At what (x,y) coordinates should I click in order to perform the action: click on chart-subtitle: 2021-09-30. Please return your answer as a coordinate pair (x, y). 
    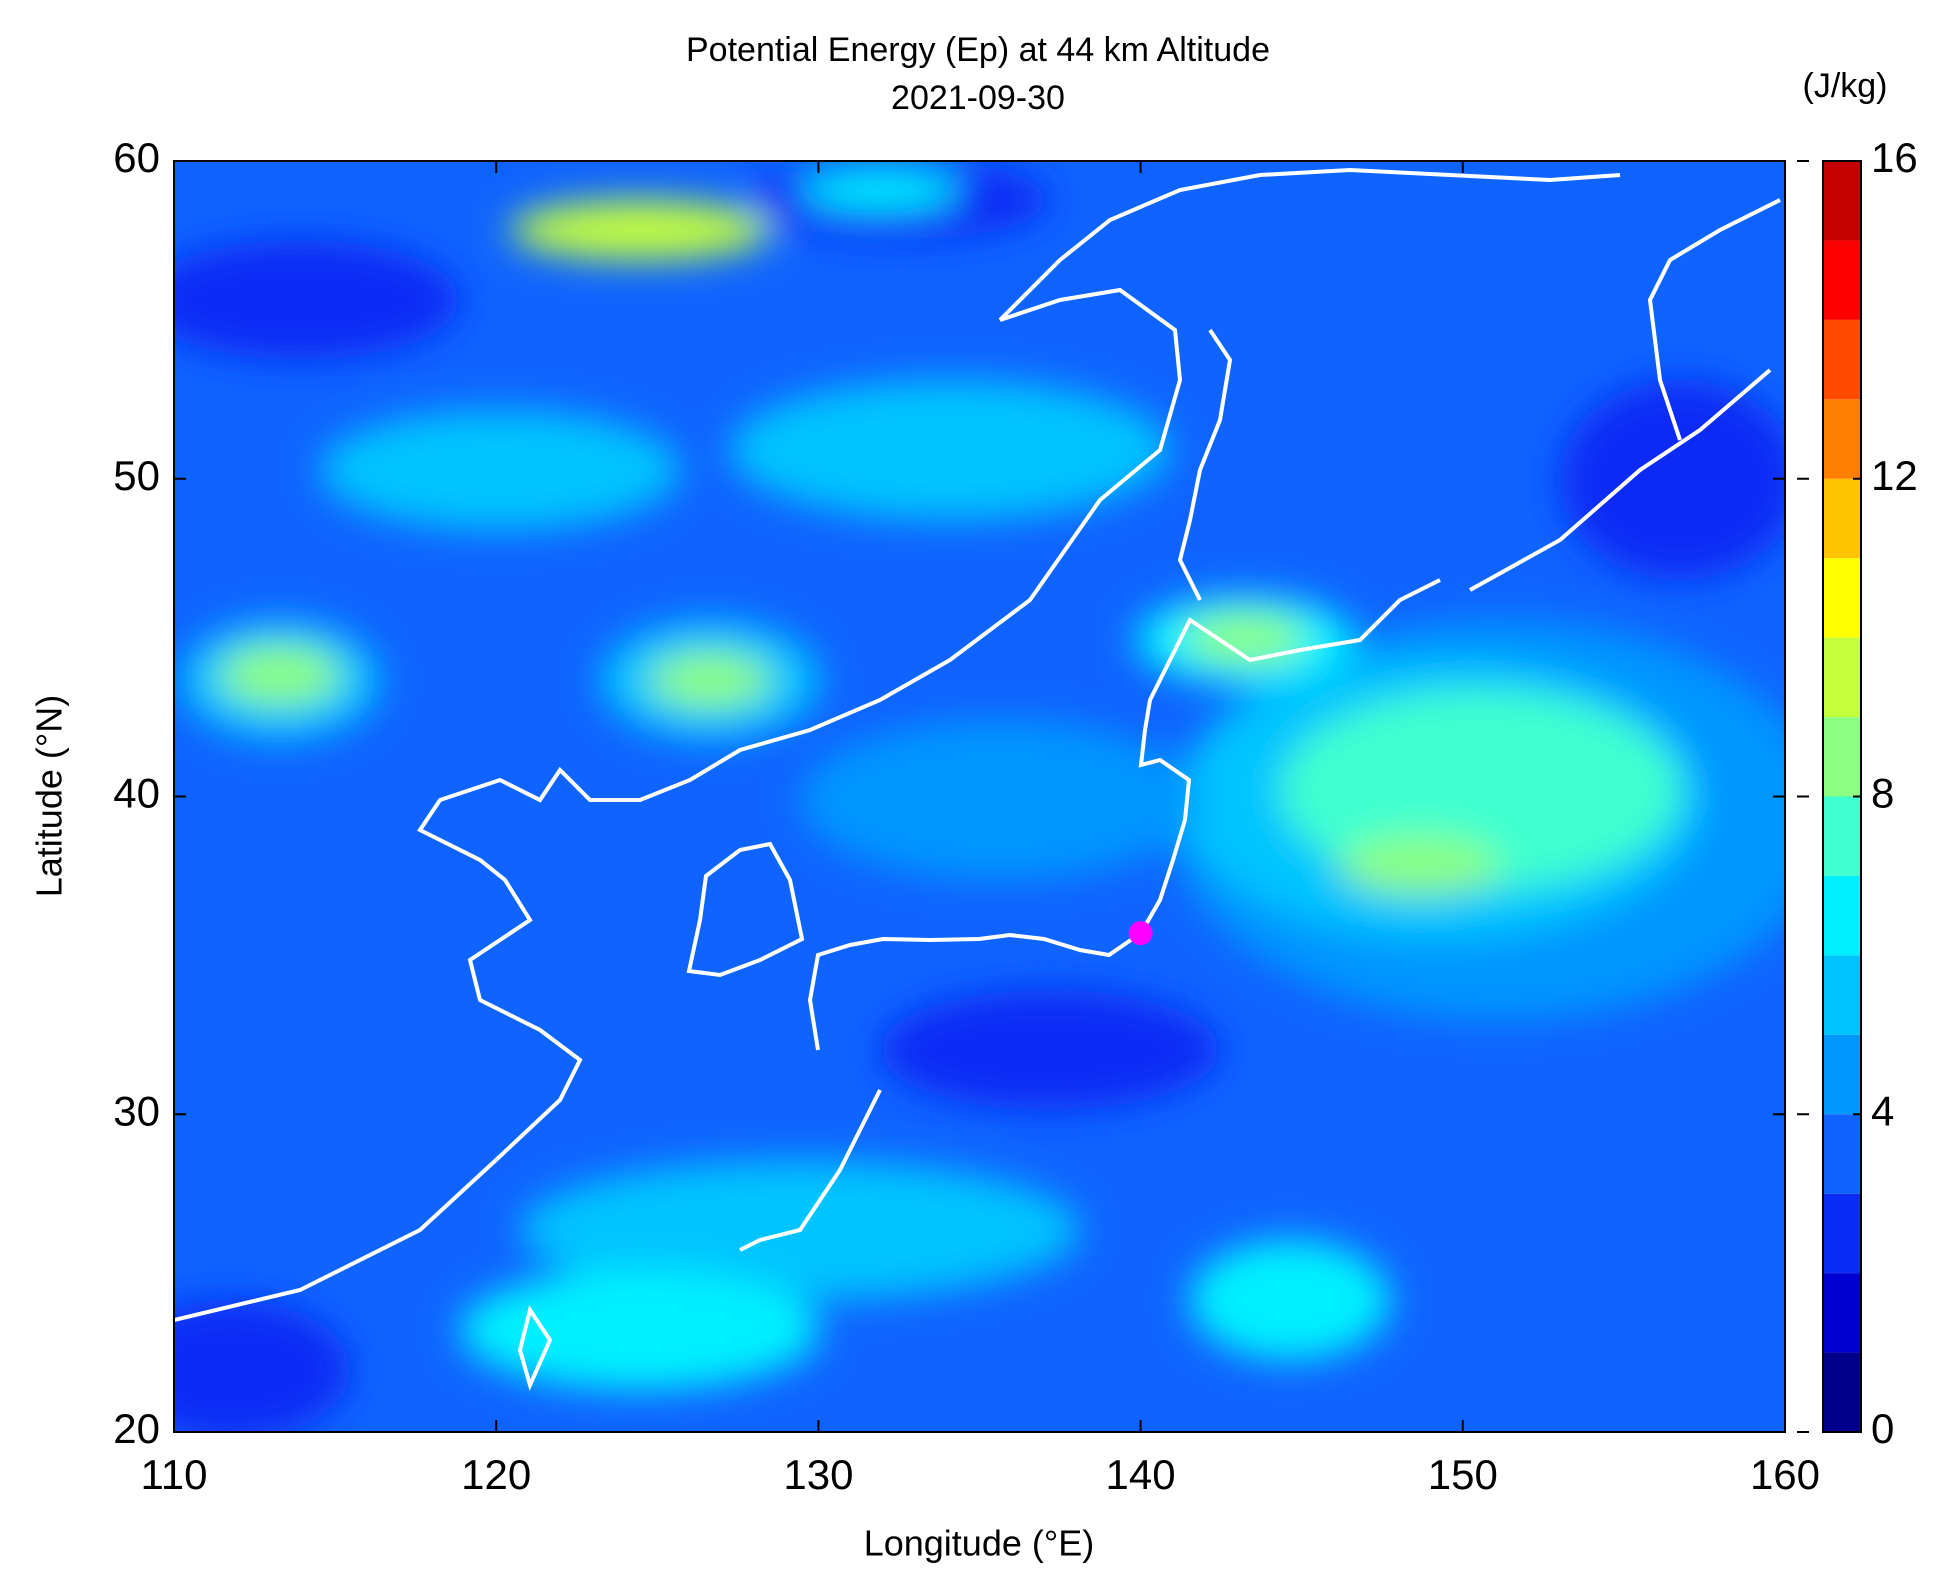
    Looking at the image, I should click on (978, 98).